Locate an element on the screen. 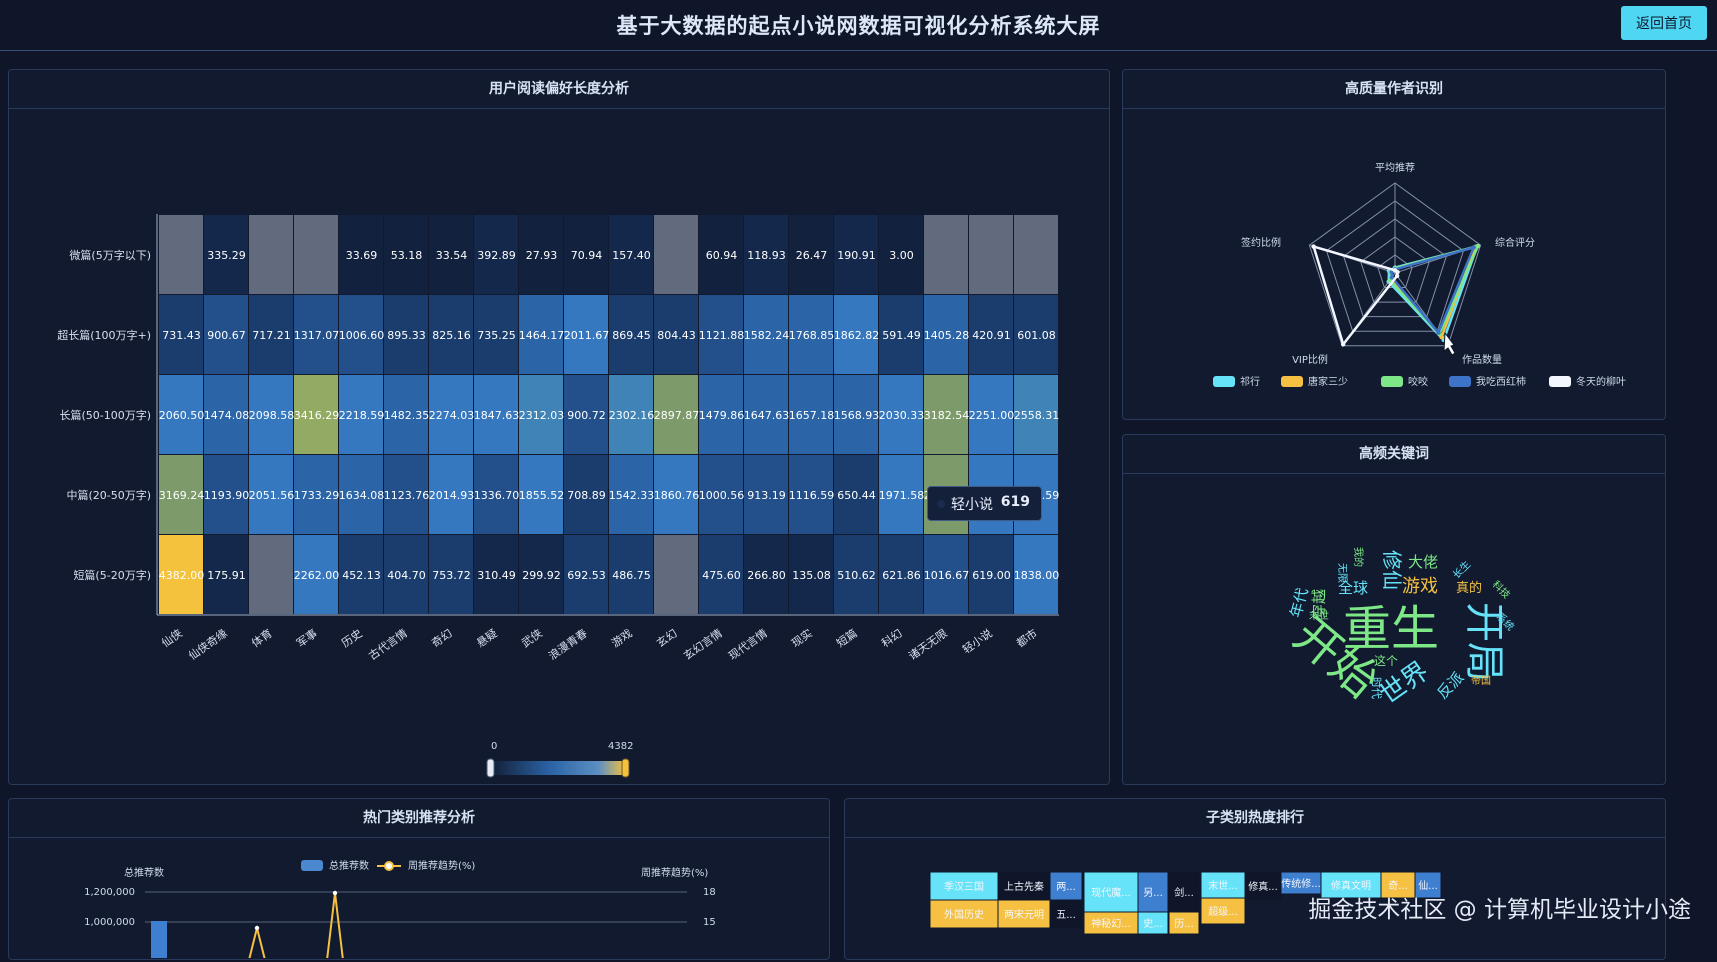 This screenshot has height=962, width=1717. heatmap-category-label: 历史 is located at coordinates (351, 638).